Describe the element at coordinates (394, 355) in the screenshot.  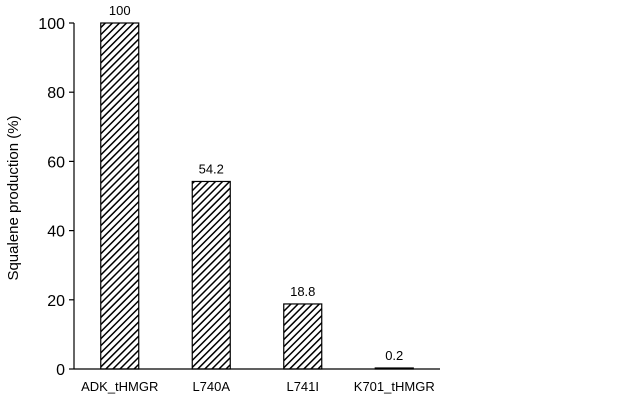
I see `data-label: 0.2` at that location.